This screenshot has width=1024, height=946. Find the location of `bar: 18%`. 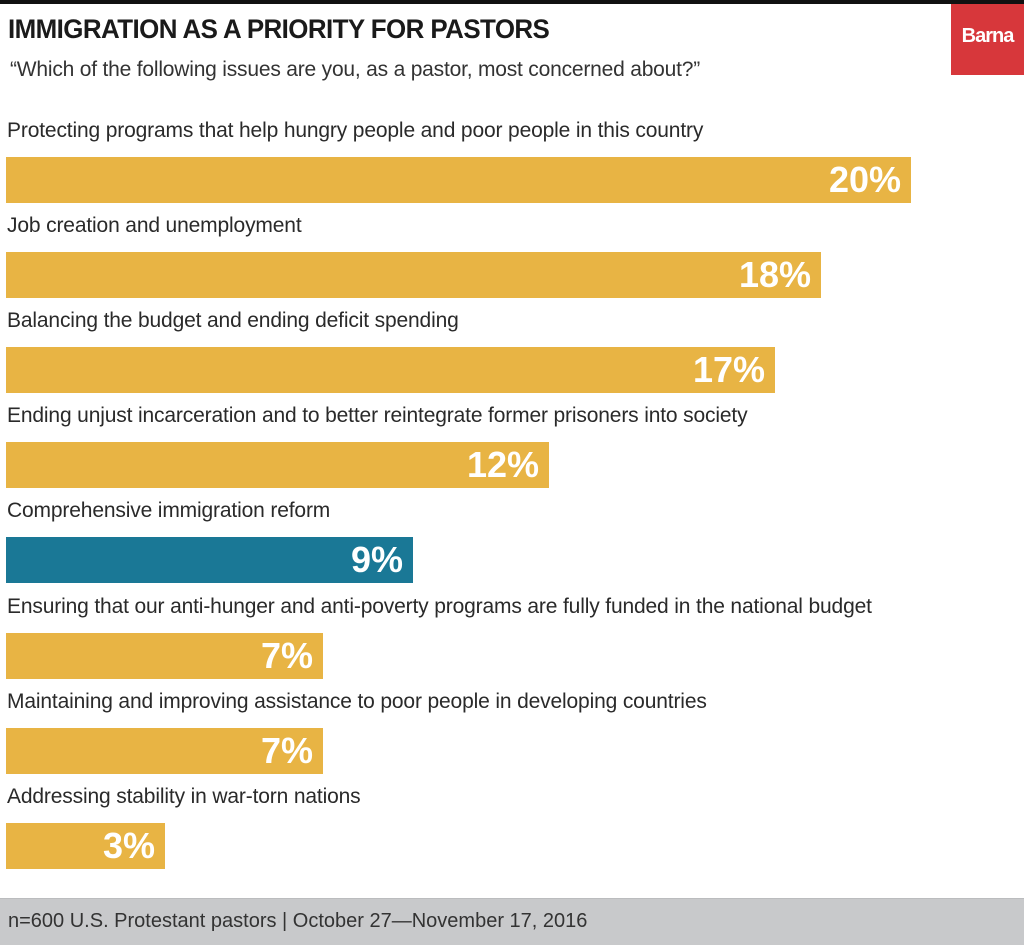

bar: 18% is located at coordinates (413, 275).